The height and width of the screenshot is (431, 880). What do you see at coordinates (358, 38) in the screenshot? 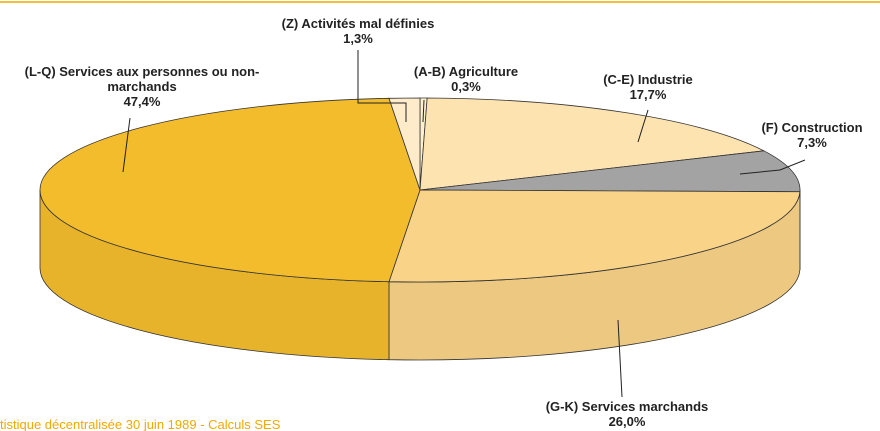
I see `value-label: 1,3%` at bounding box center [358, 38].